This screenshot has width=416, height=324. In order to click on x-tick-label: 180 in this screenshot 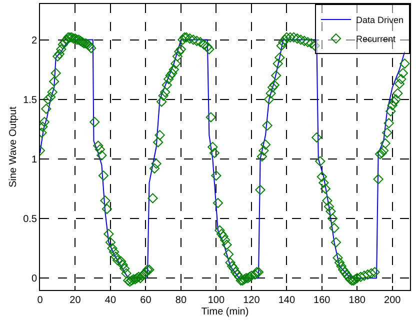, I will do `click(357, 300)`.